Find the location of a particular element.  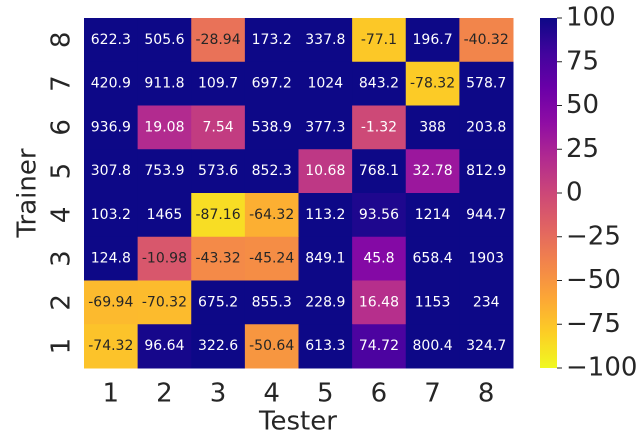

cell-label: 96.64 is located at coordinates (164, 346).